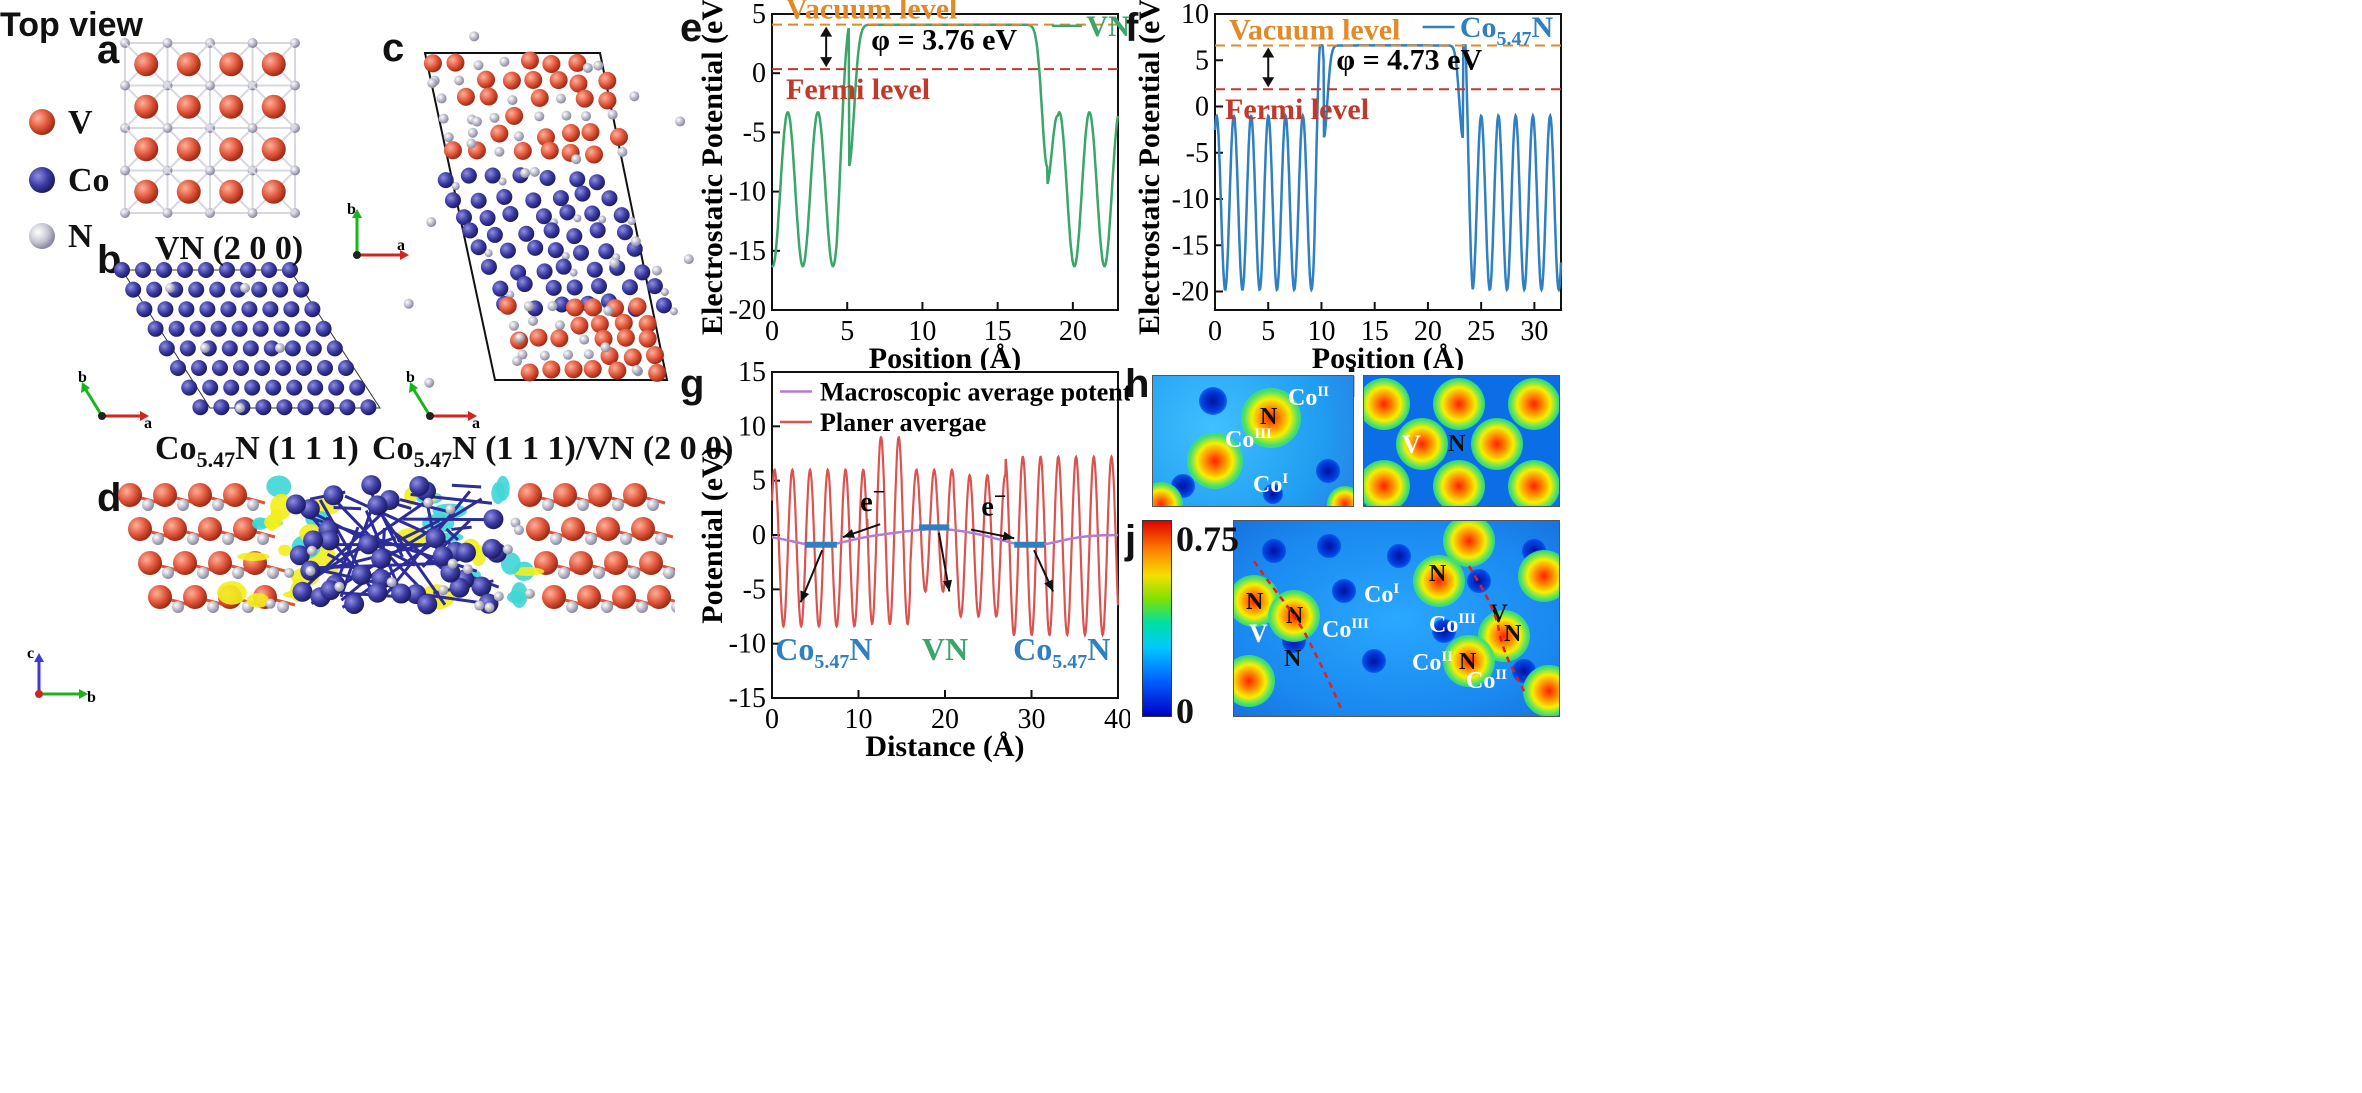 This screenshot has height=1093, width=2362. I want to click on phi-arrow-head-down, so click(826, 62).